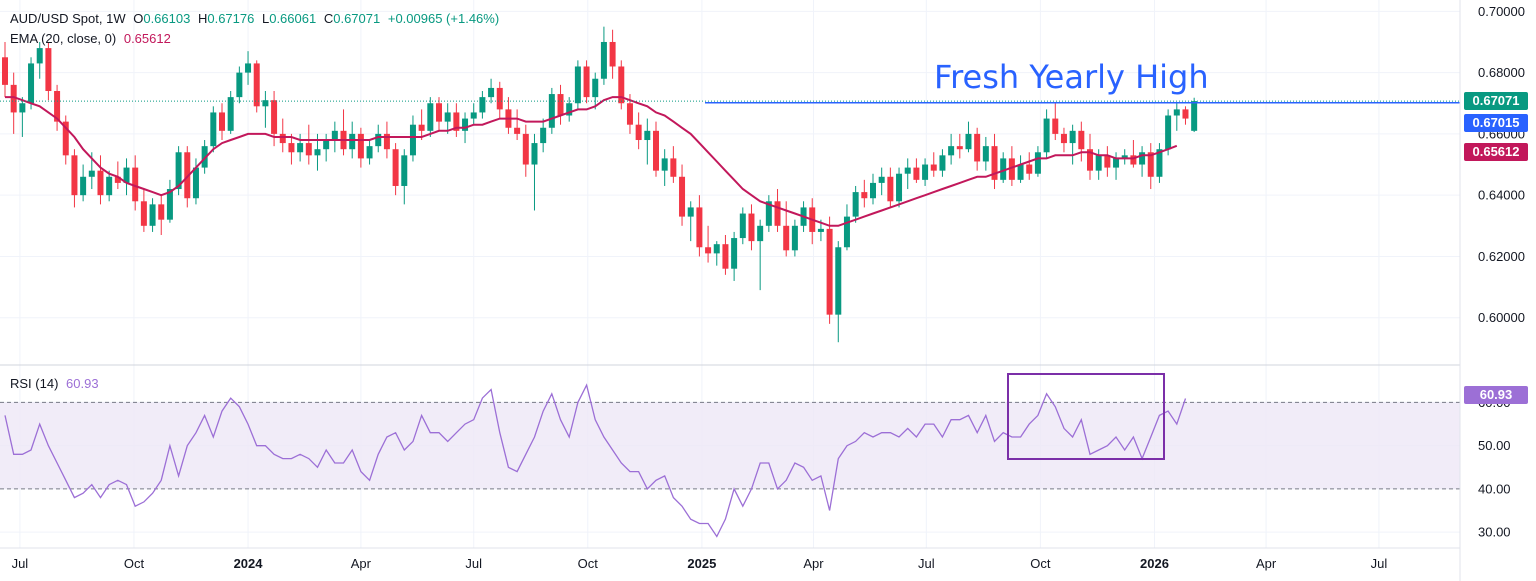  I want to click on yearly-high-level, so click(730, 102).